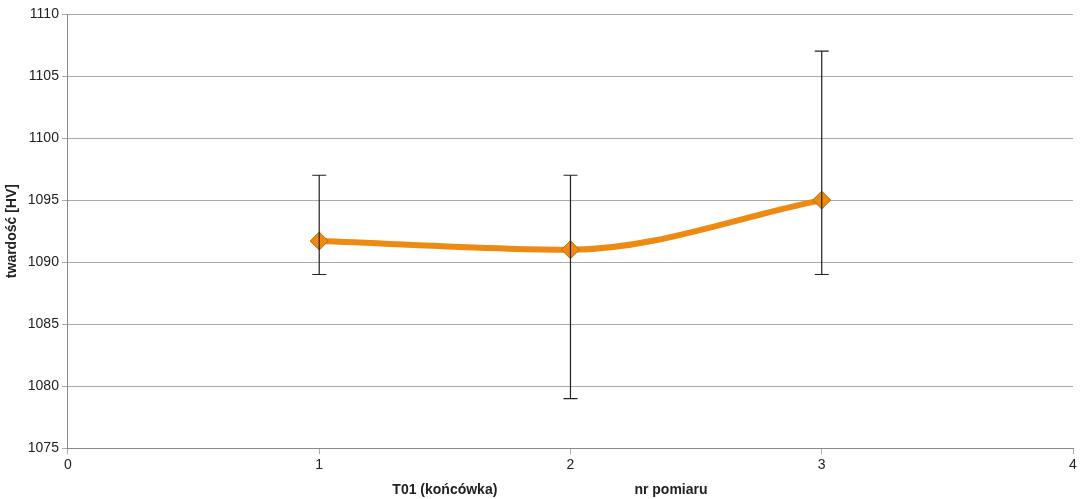 The image size is (1085, 499). Describe the element at coordinates (445, 488) in the screenshot. I see `text: T01 (końcówka)` at that location.